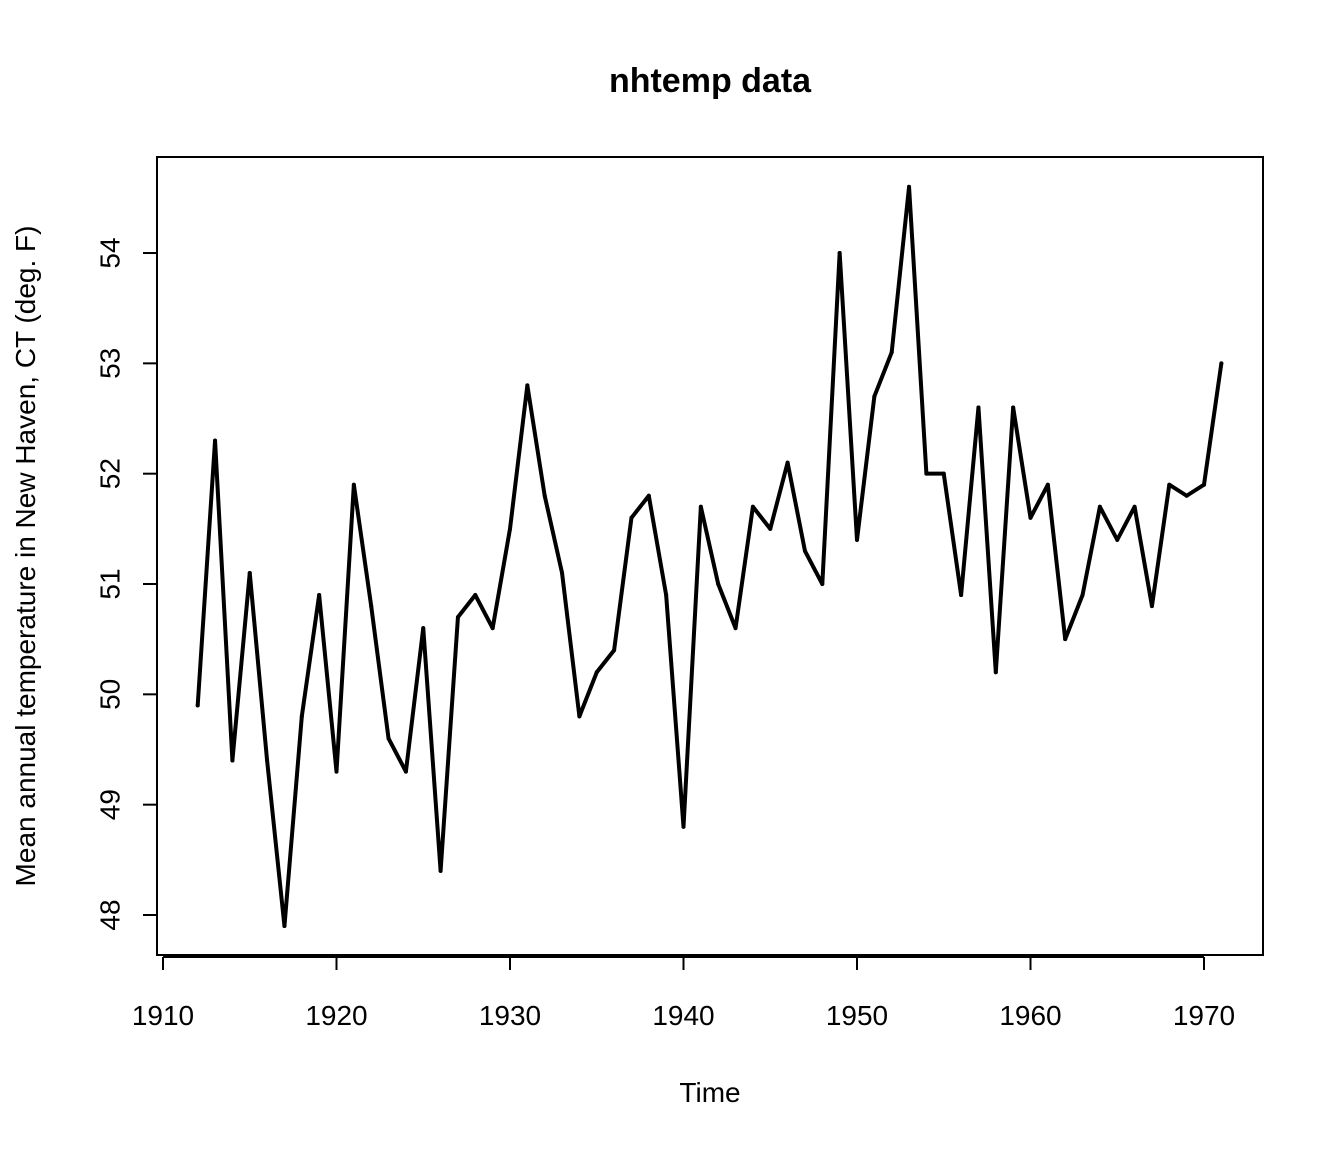  Describe the element at coordinates (683, 993) in the screenshot. I see `x-axis: 1910 1920 1930 1940 1950 1960 1970` at that location.